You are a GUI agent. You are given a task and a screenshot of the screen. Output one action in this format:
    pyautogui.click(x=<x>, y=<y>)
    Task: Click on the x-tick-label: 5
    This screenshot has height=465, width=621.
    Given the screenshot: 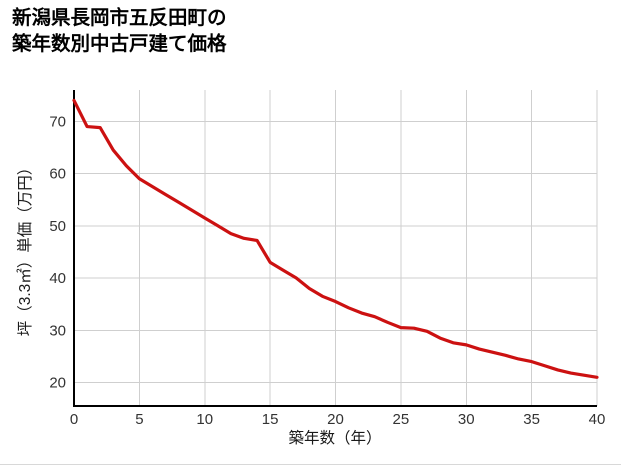 What is the action you would take?
    pyautogui.click(x=139, y=419)
    